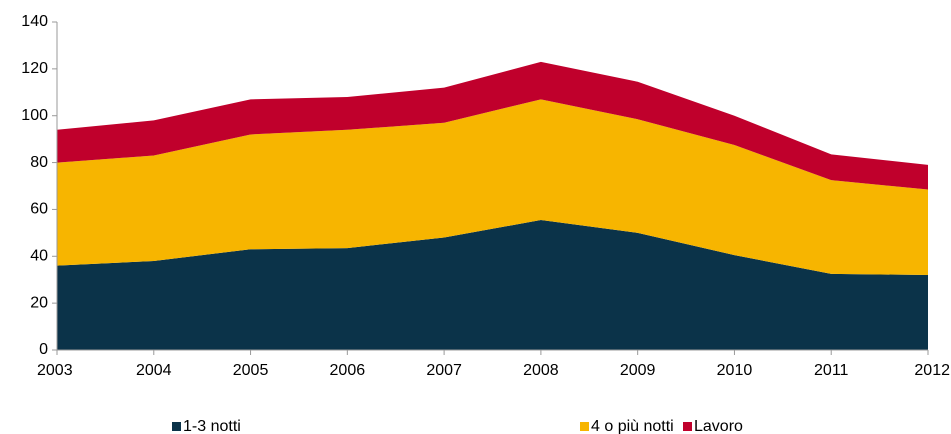 The width and height of the screenshot is (951, 434). I want to click on y-tick-label: 0, so click(43, 349).